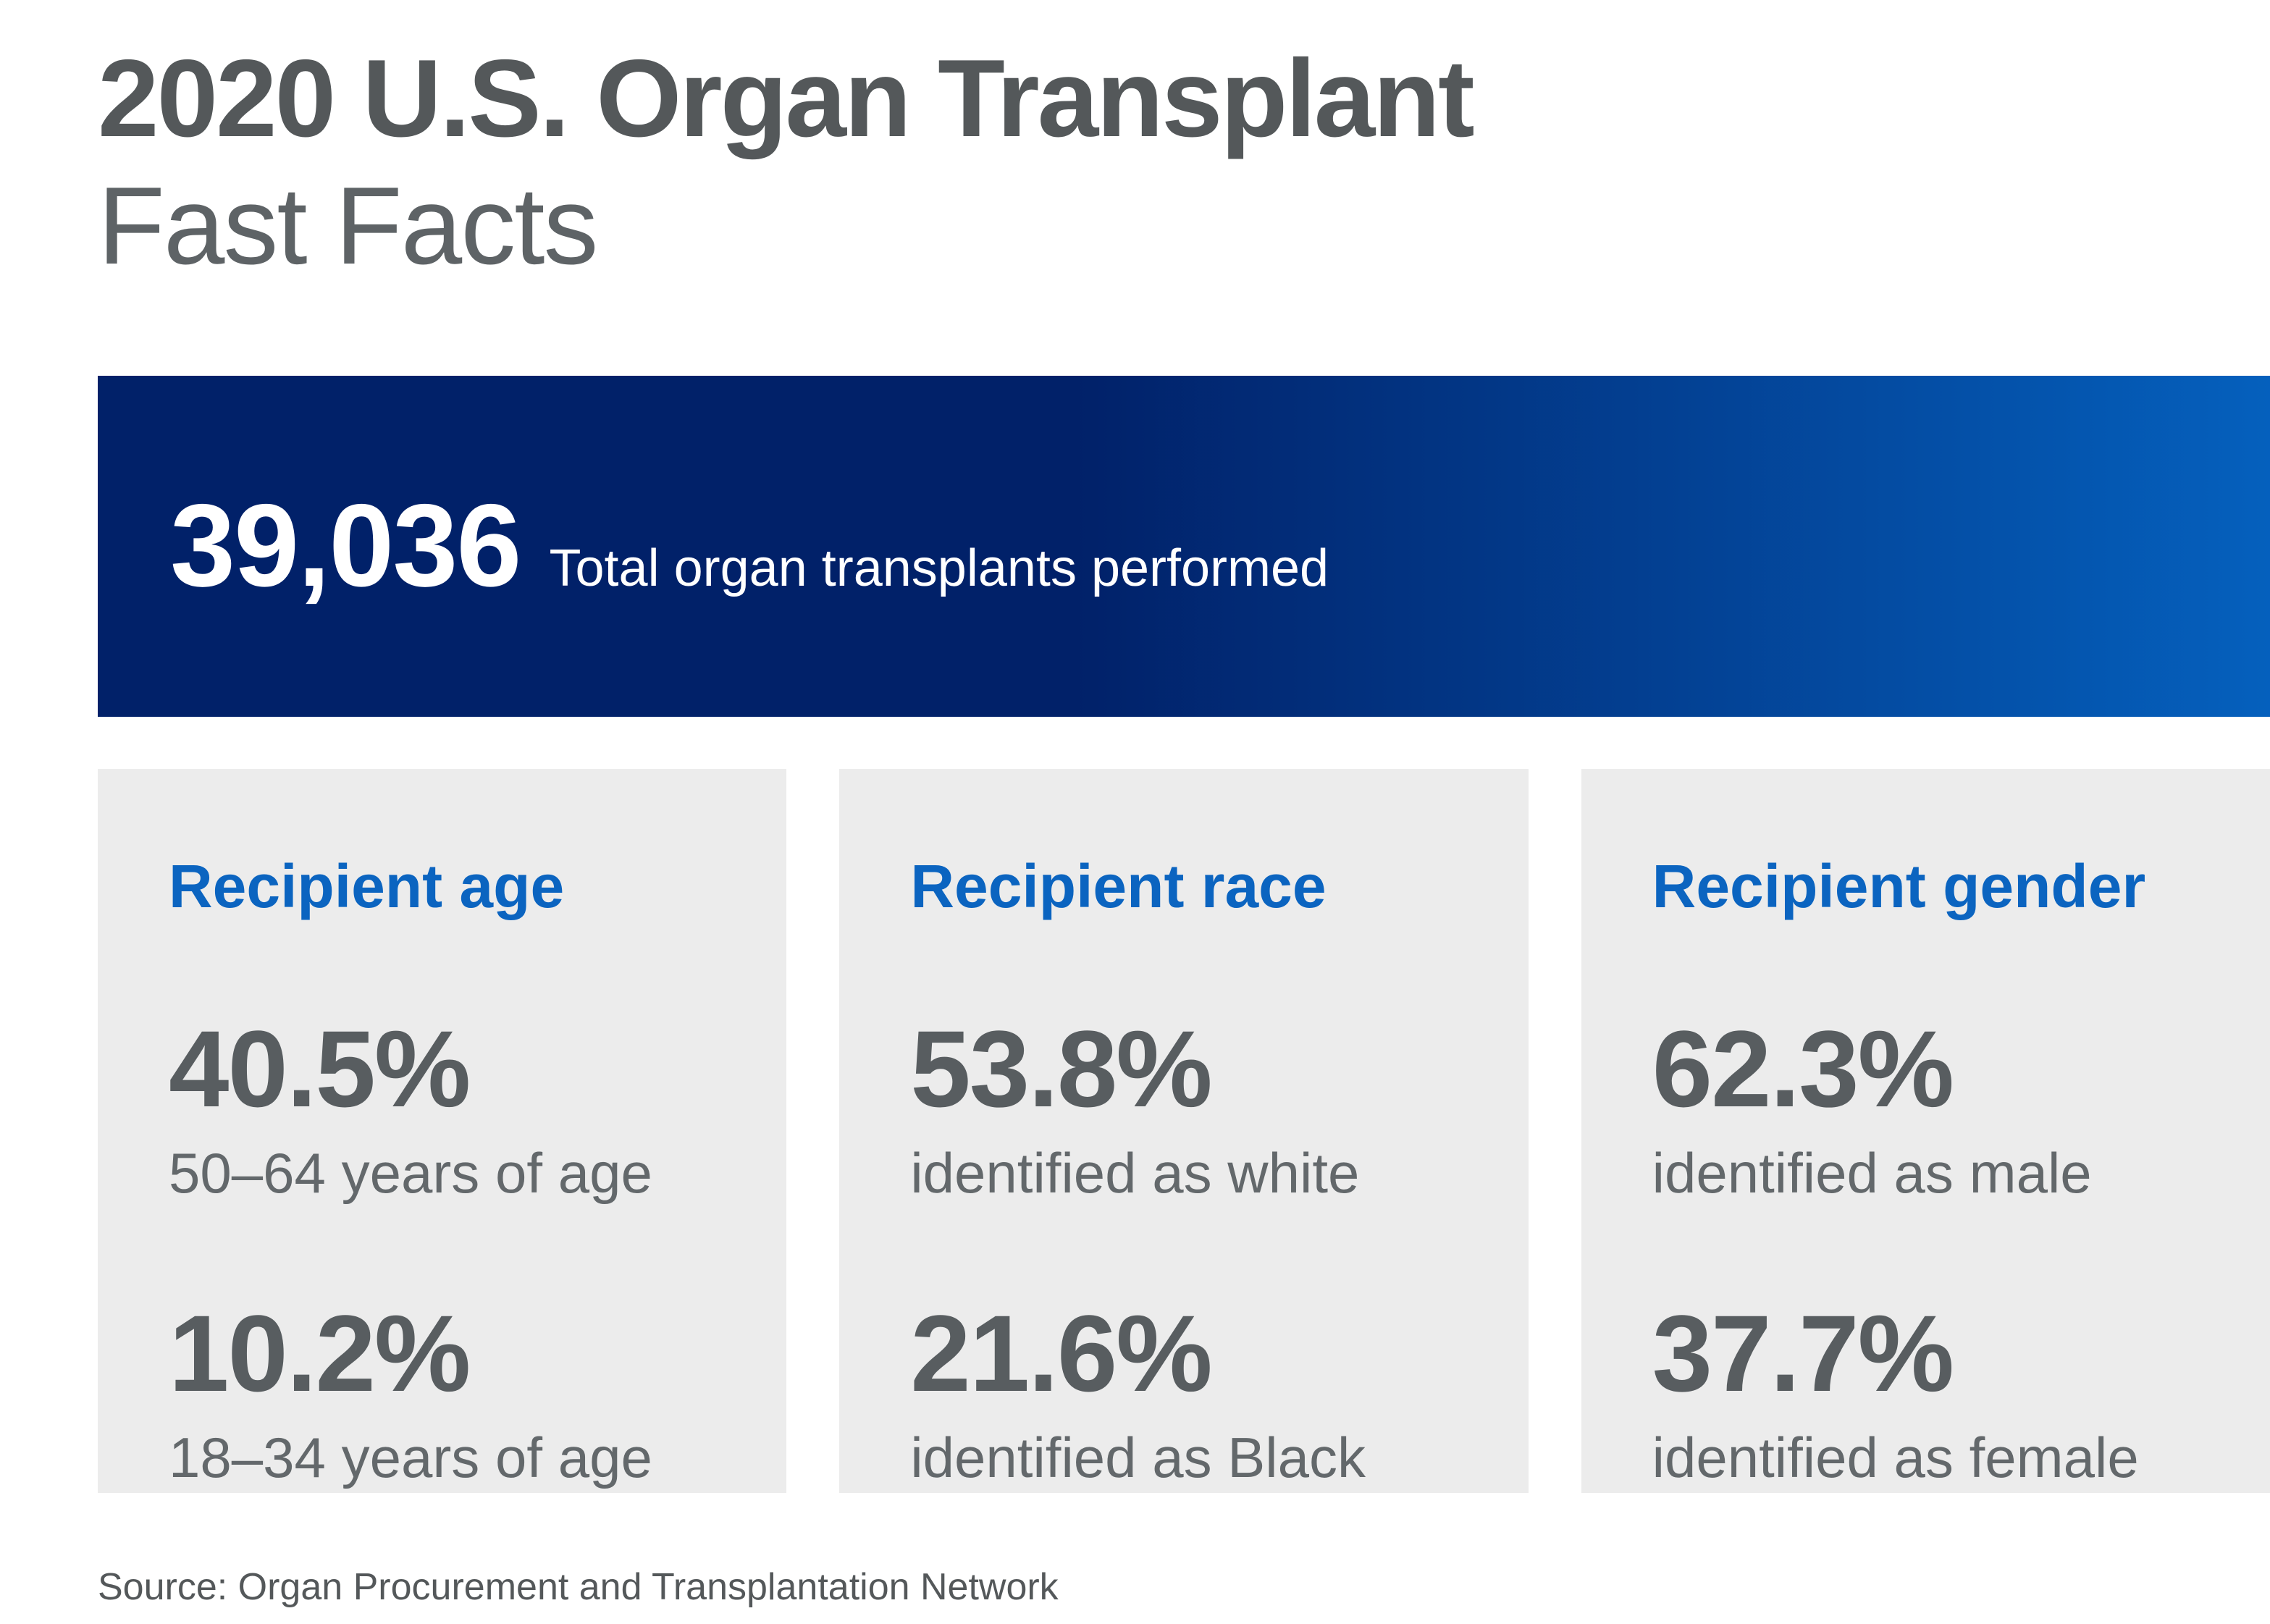  I want to click on total-transplants-row: 39,036 Total organ transplants performed, so click(713, 546).